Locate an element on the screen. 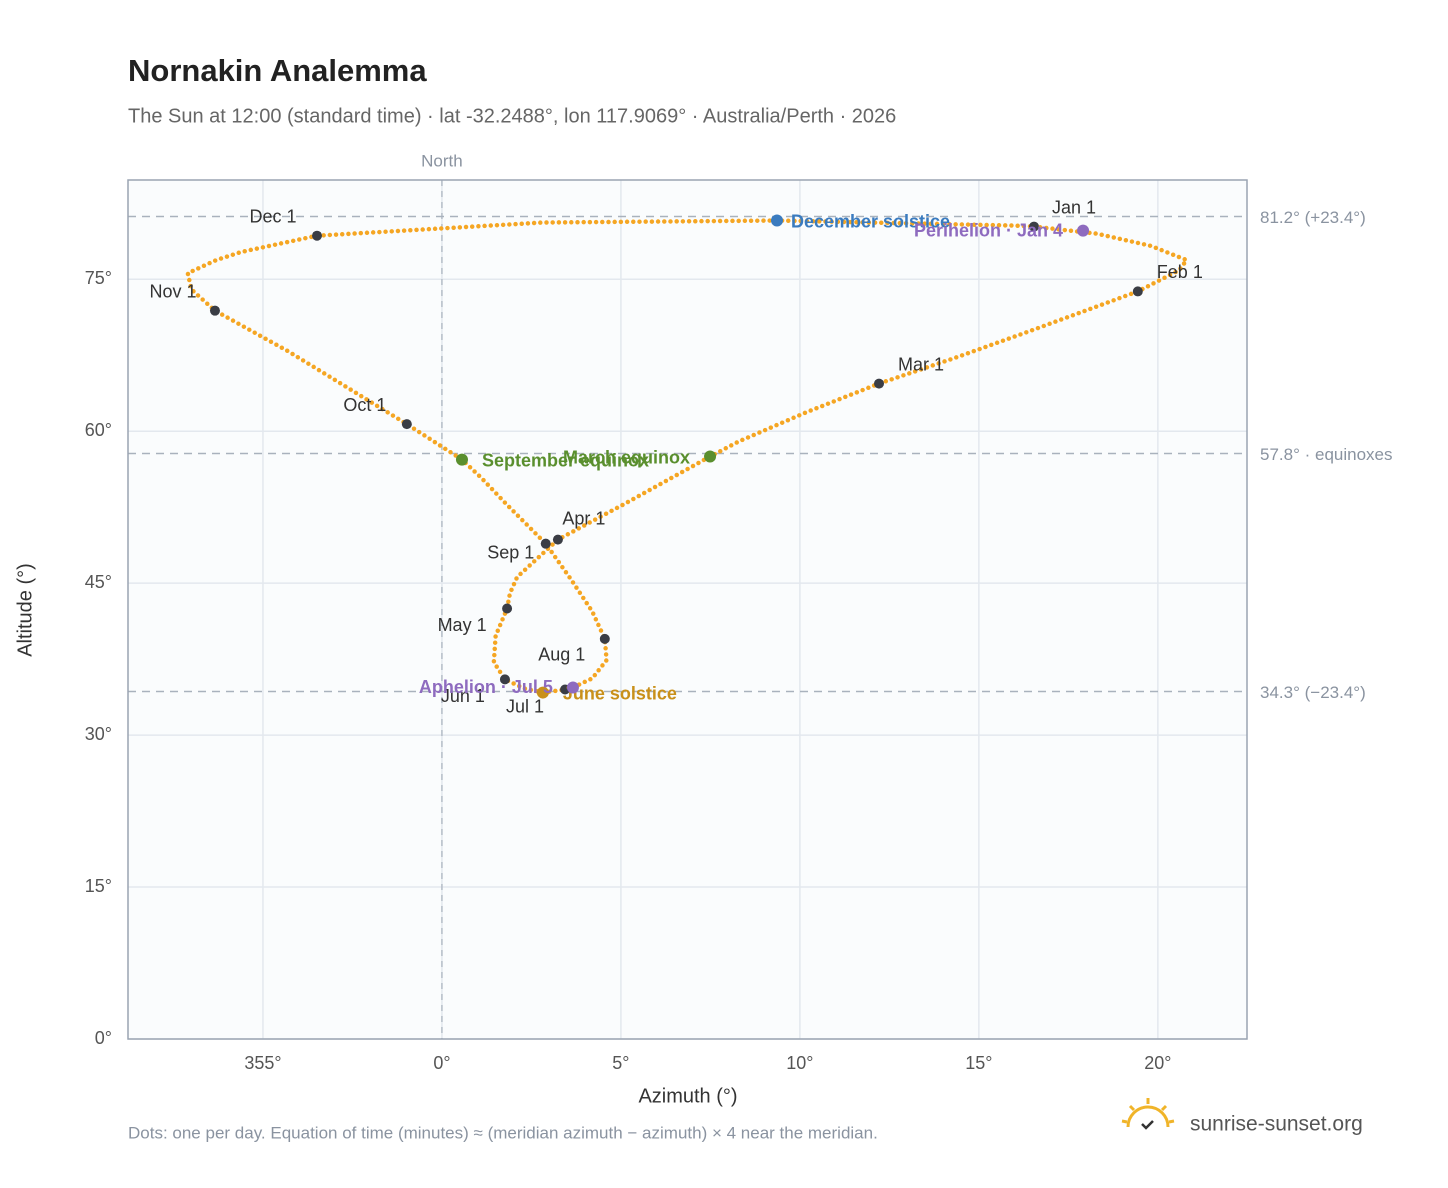  x-tick-label: 15° is located at coordinates (978, 1063).